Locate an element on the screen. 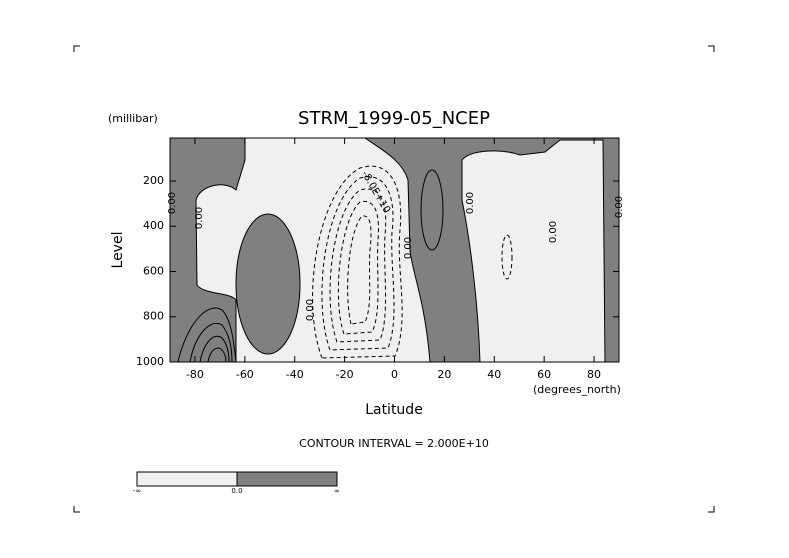  x-tick-label: -40 is located at coordinates (295, 374).